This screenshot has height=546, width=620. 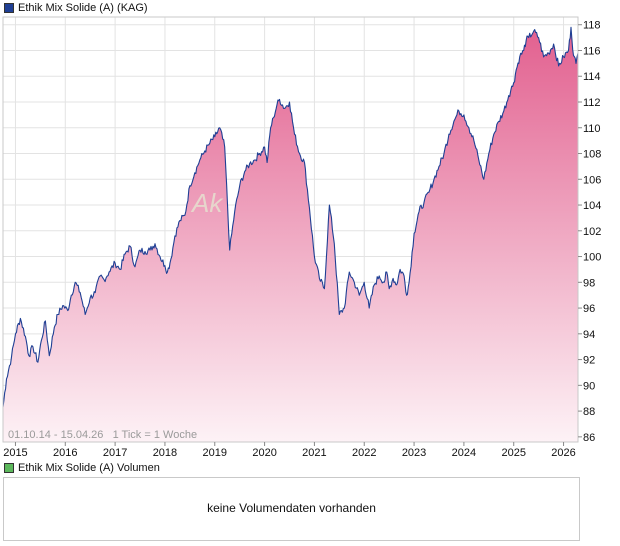 What do you see at coordinates (592, 180) in the screenshot?
I see `y-tick-label: 106` at bounding box center [592, 180].